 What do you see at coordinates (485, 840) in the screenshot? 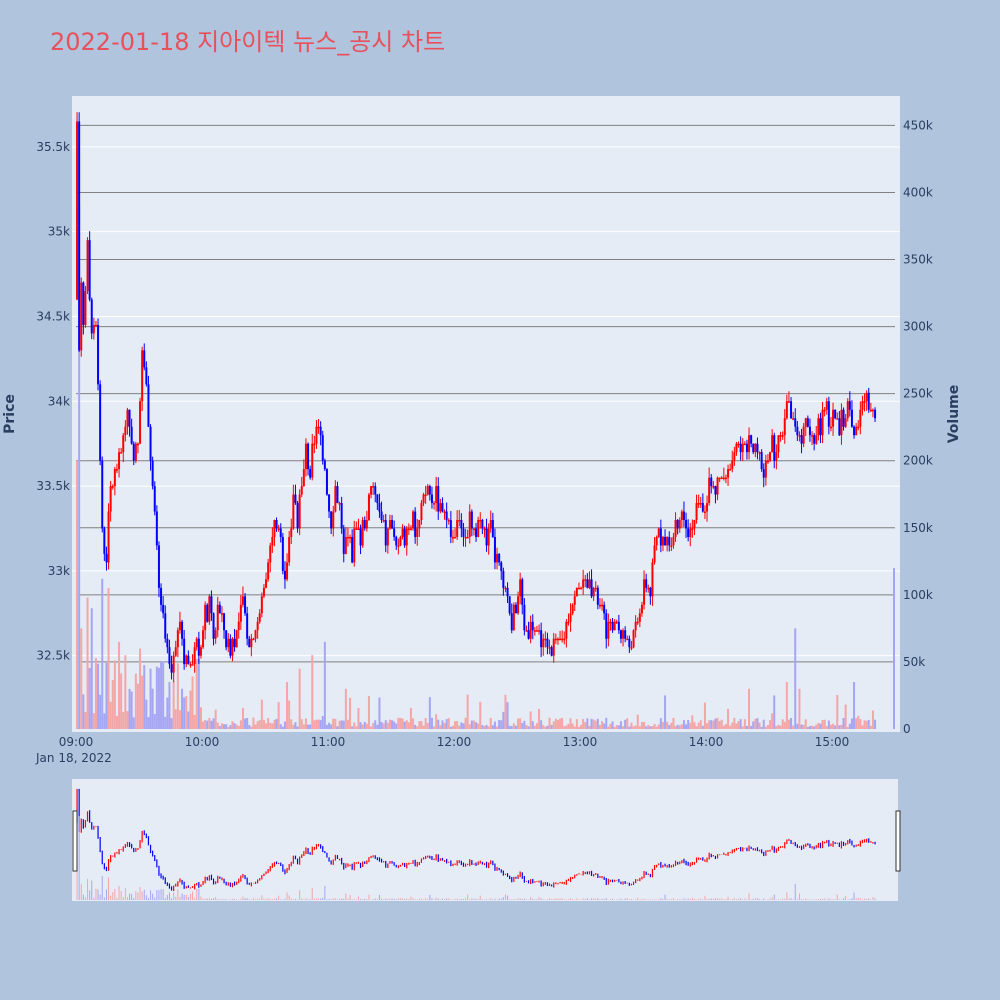
I see `range-slider-area` at bounding box center [485, 840].